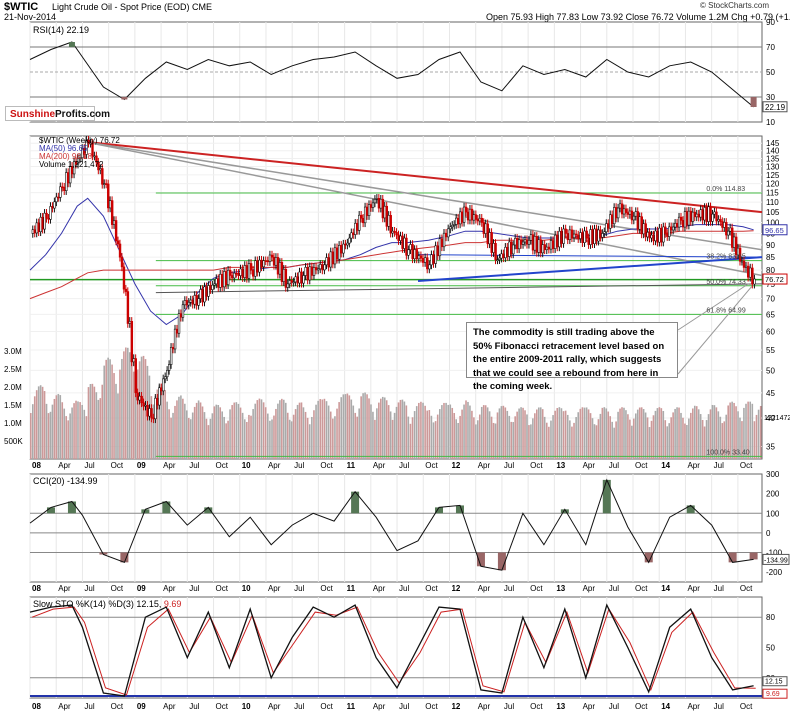  What do you see at coordinates (770, 47) in the screenshot?
I see `rsi-tick-label: 70` at bounding box center [770, 47].